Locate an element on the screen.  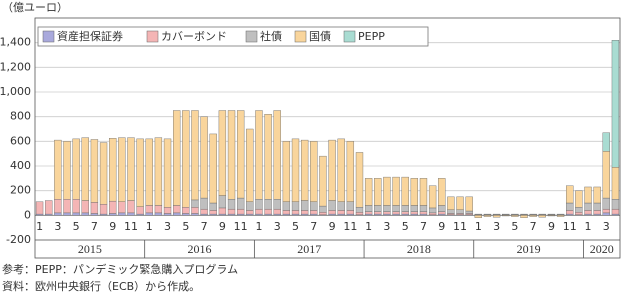
unit-label: （億ユーロ） is located at coordinates (35, 7).